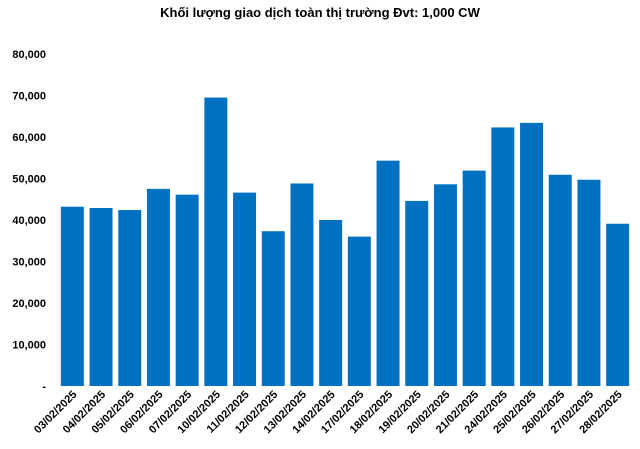  Describe the element at coordinates (29, 304) in the screenshot. I see `y-tick-label: 20,000` at that location.